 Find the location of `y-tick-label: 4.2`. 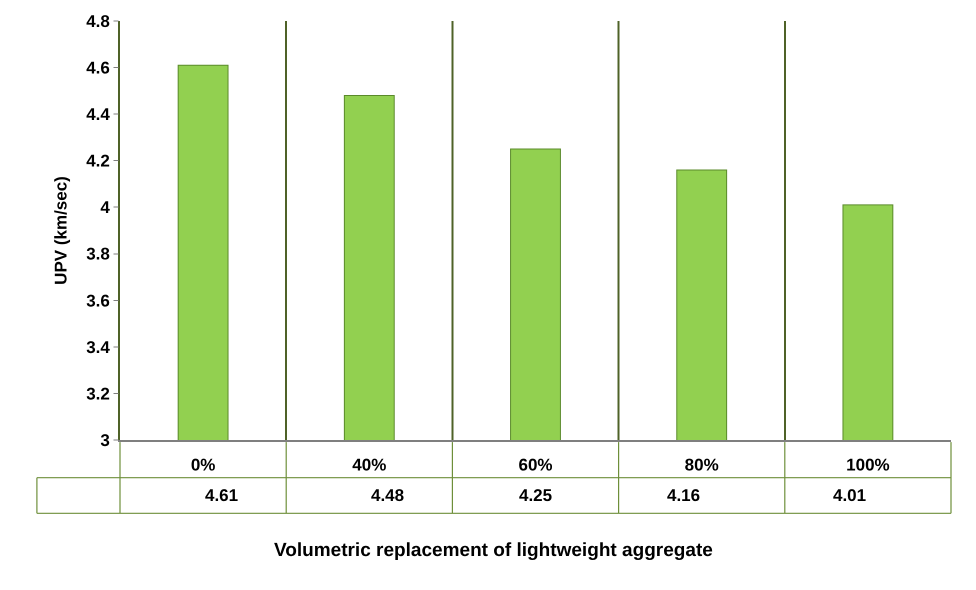

y-tick-label: 4.2 is located at coordinates (98, 161).